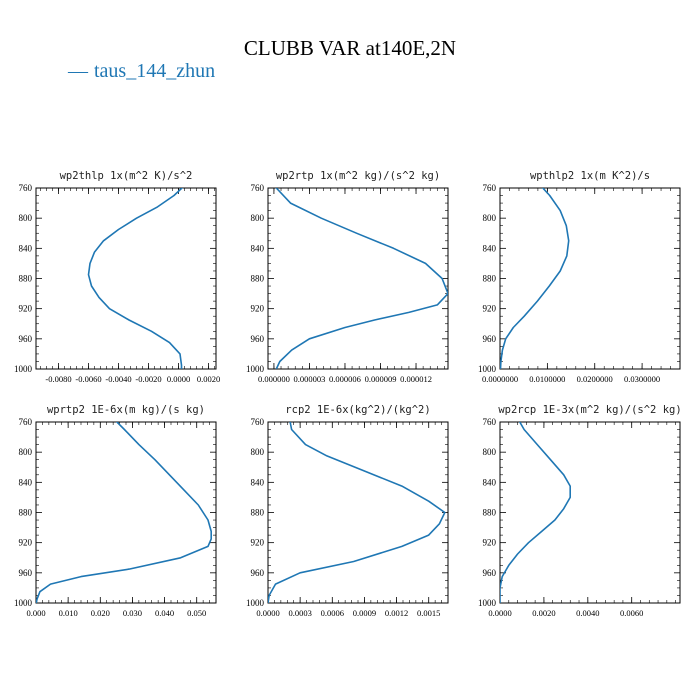 This screenshot has height=700, width=700. What do you see at coordinates (132, 613) in the screenshot?
I see `x-tick-label: 0.030` at bounding box center [132, 613].